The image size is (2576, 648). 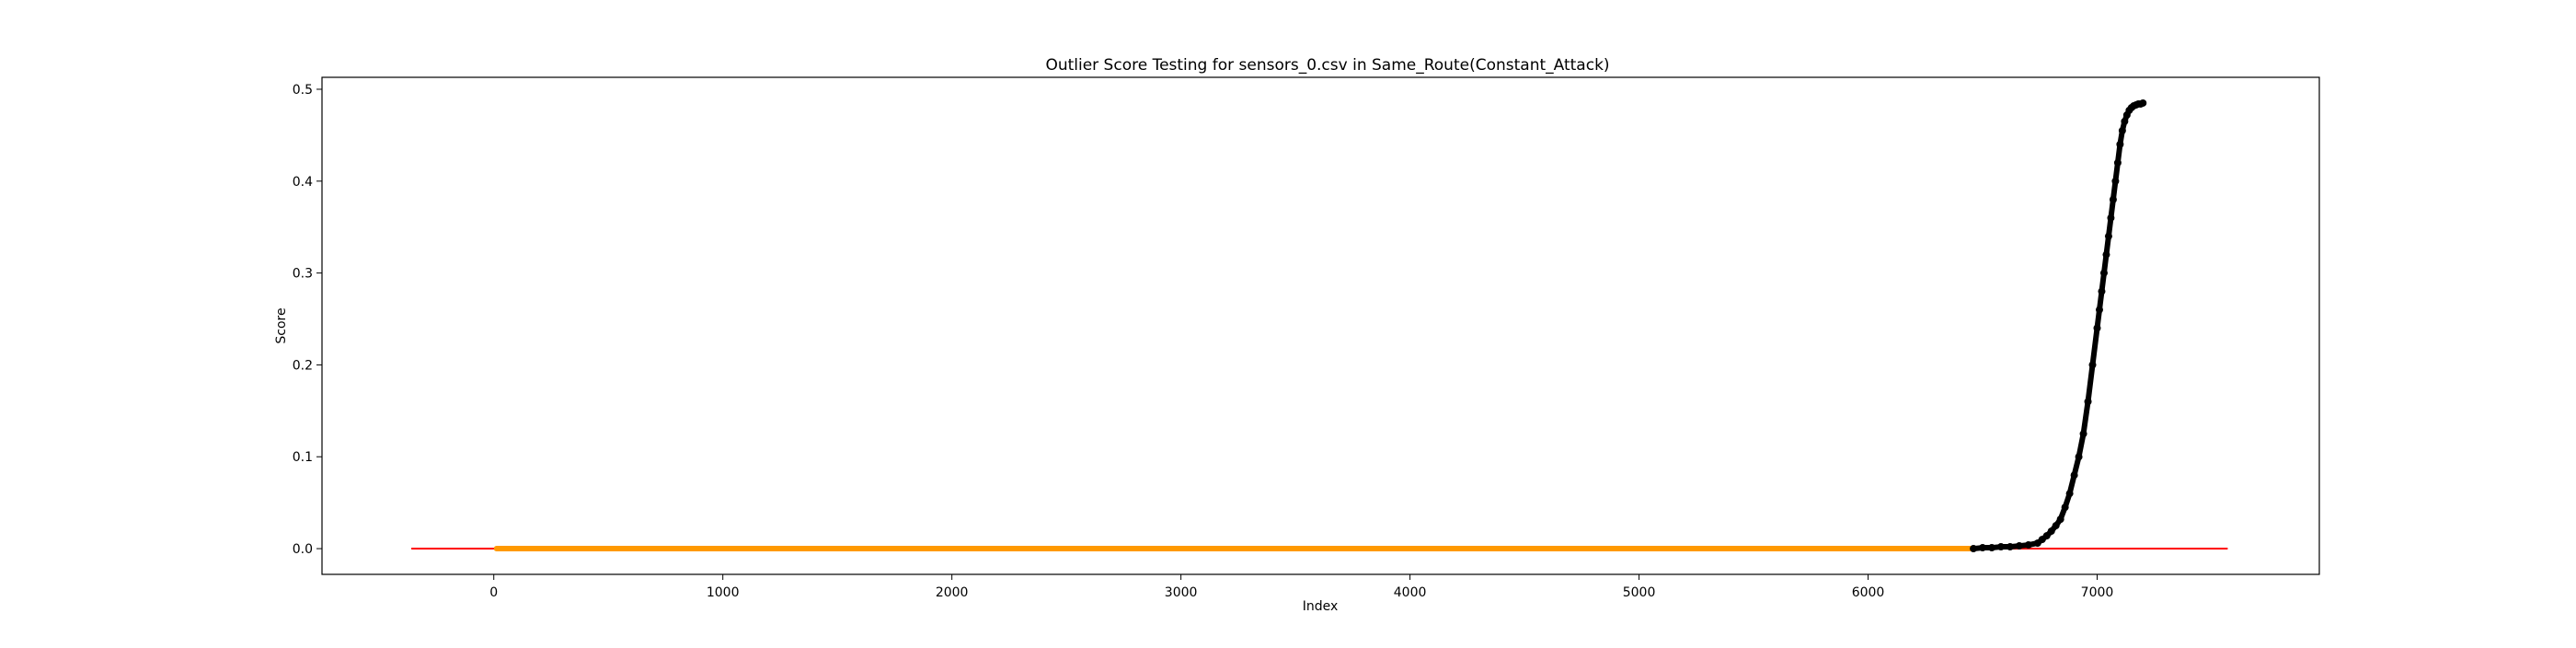 I want to click on x-axis-ticks: 0 1000 2000 3000 4000 5000 6000 7000, so click(x=1301, y=587).